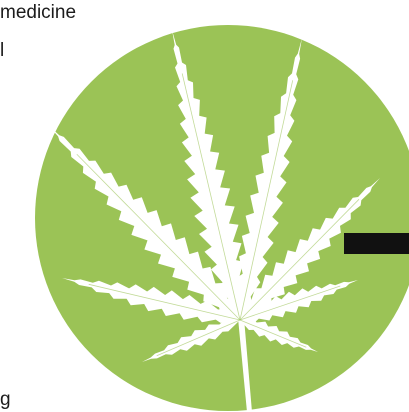  What do you see at coordinates (245, 365) in the screenshot?
I see `leaf-stem` at bounding box center [245, 365].